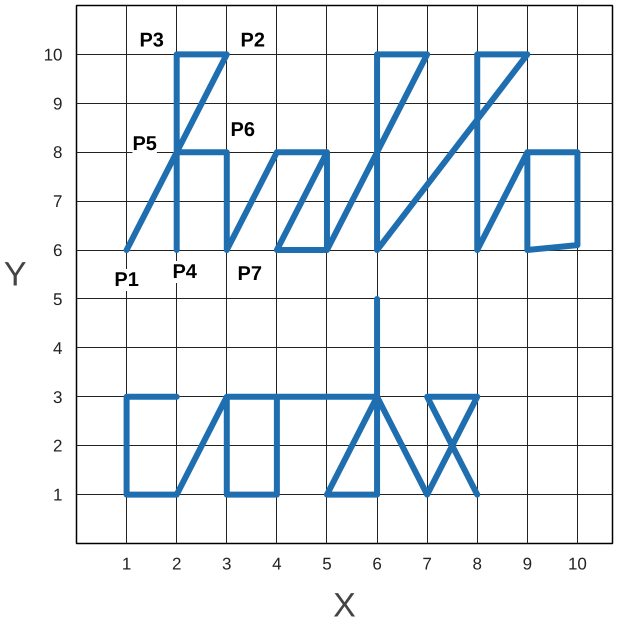 This screenshot has width=620, height=627. What do you see at coordinates (144, 144) in the screenshot?
I see `annotation: P5` at bounding box center [144, 144].